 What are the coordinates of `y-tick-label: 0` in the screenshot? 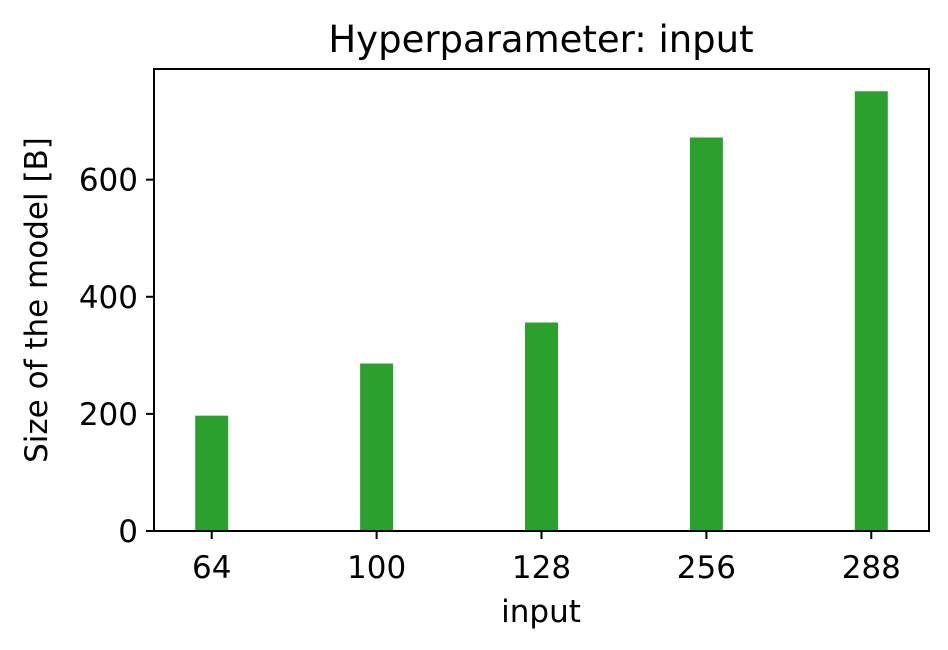 It's located at (128, 532).